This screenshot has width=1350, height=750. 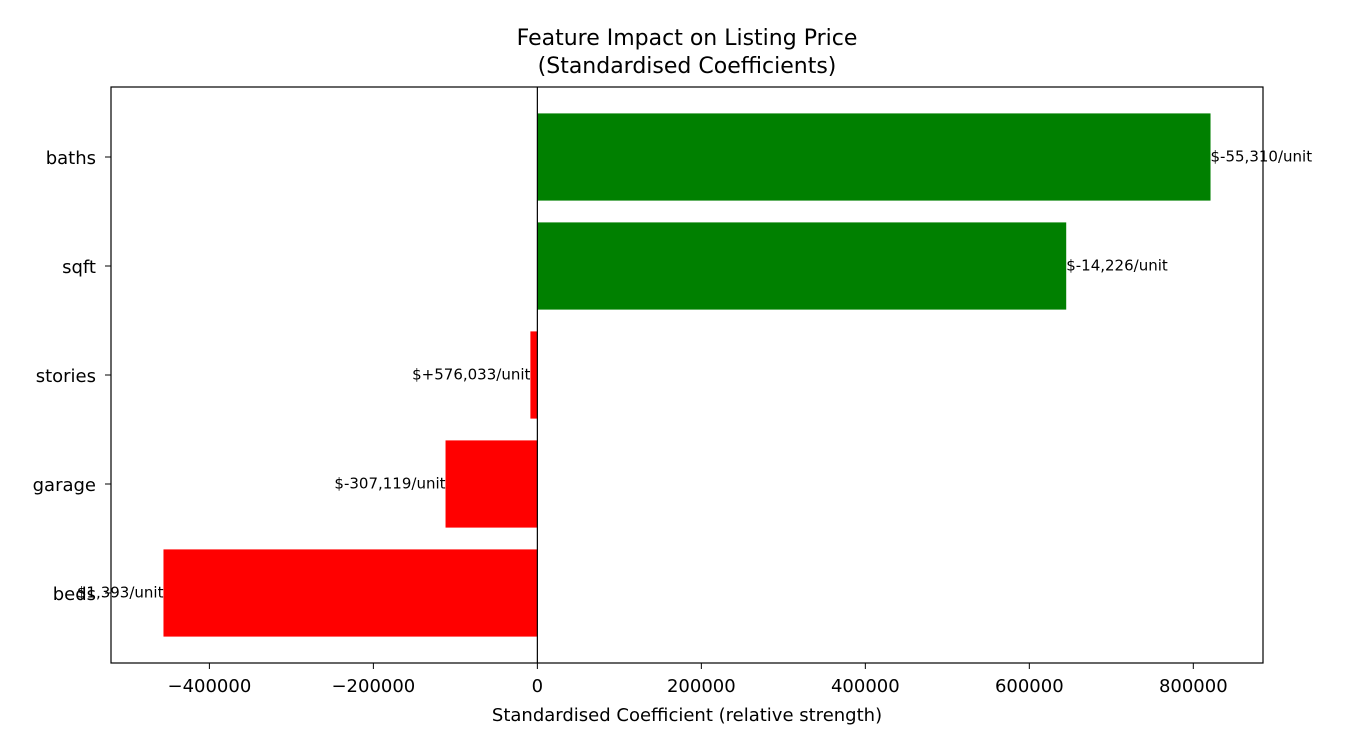 What do you see at coordinates (74, 594) in the screenshot?
I see `y-tick-label: beds` at bounding box center [74, 594].